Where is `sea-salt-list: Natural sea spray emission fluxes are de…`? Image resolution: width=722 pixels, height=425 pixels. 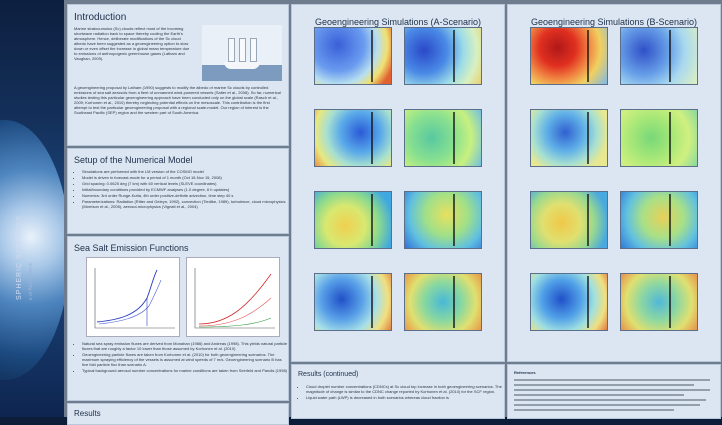 sea-salt-list: Natural sea spray emission fluxes are de… is located at coordinates (181, 357).